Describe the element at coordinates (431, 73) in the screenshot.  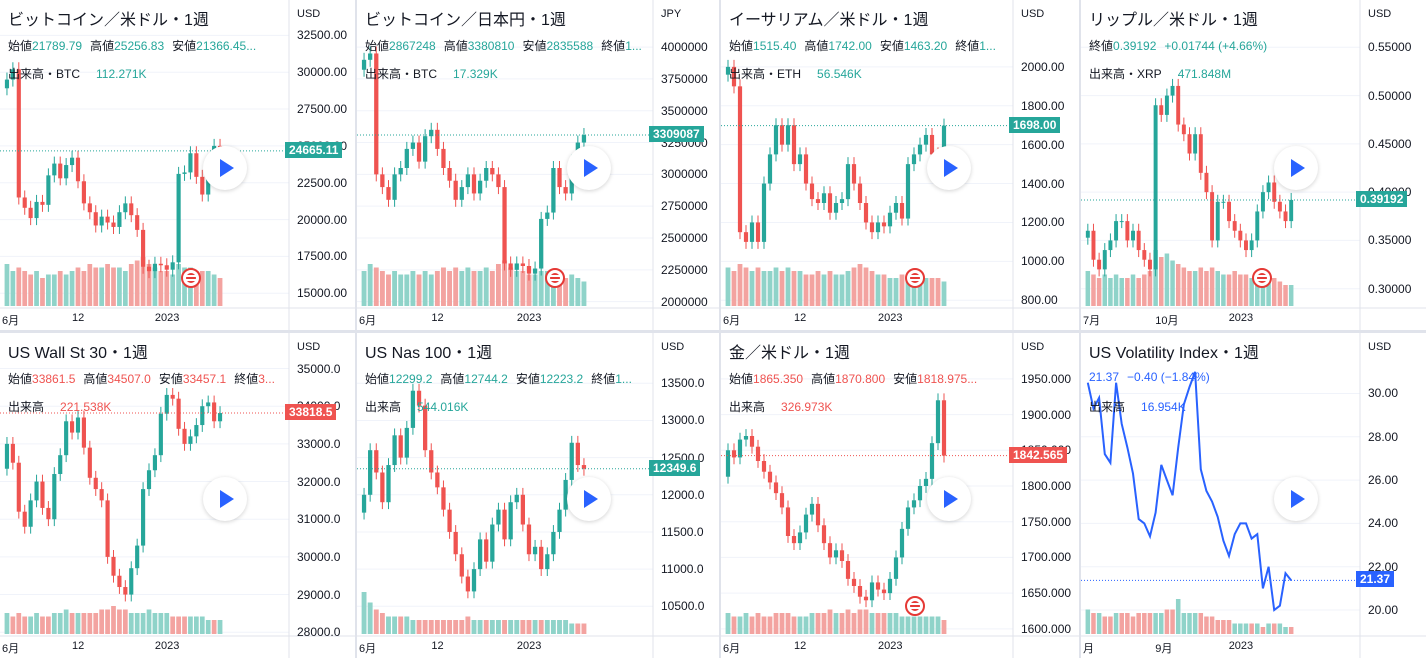
I see `volume-legend: 出来高・BTC 17.329K` at that location.